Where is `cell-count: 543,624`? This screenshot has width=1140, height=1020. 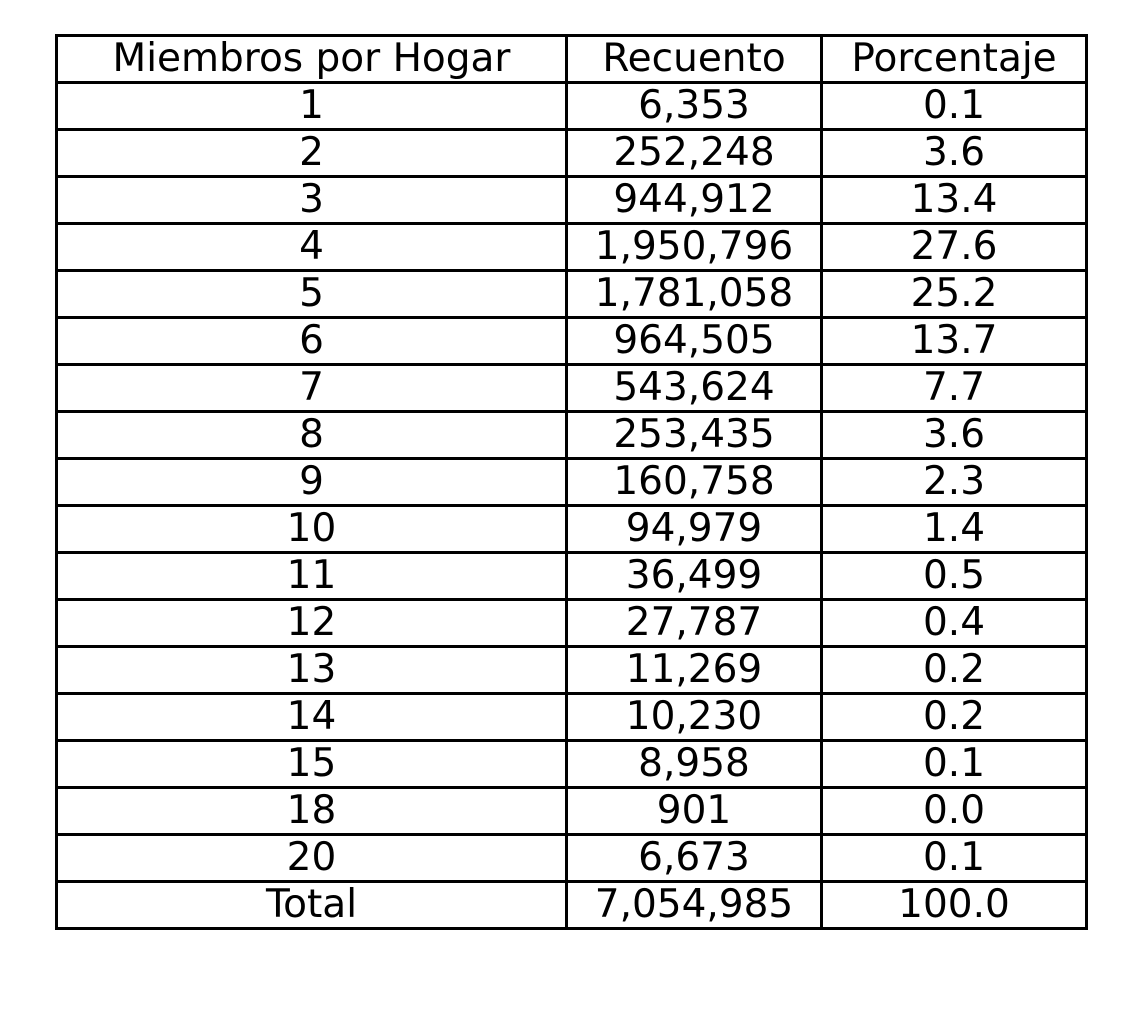
cell-count: 543,624 is located at coordinates (694, 388).